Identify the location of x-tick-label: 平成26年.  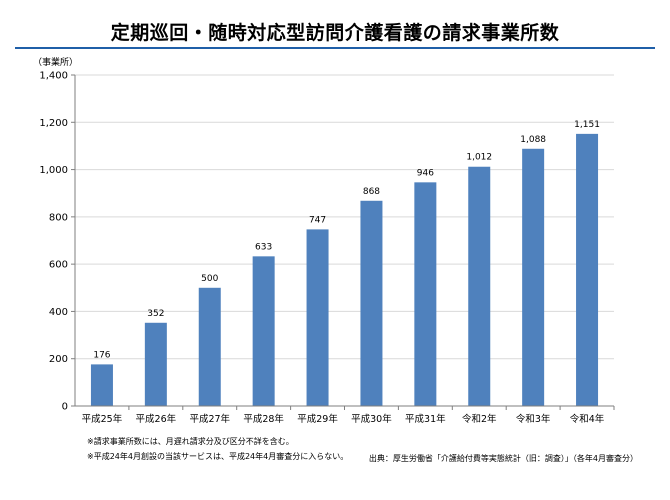
(156, 419).